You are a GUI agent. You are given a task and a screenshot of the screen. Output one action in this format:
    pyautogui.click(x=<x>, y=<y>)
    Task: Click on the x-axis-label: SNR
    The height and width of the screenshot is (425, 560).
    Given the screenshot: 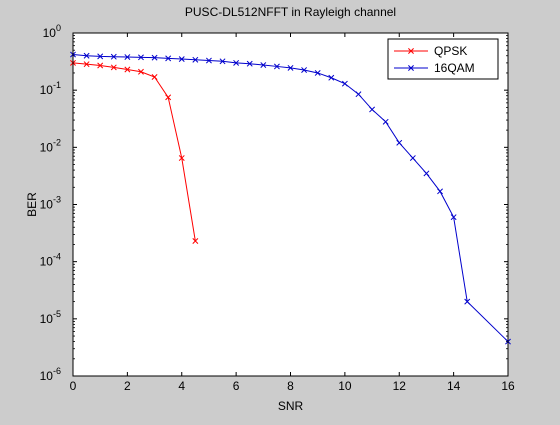 What is the action you would take?
    pyautogui.click(x=291, y=406)
    